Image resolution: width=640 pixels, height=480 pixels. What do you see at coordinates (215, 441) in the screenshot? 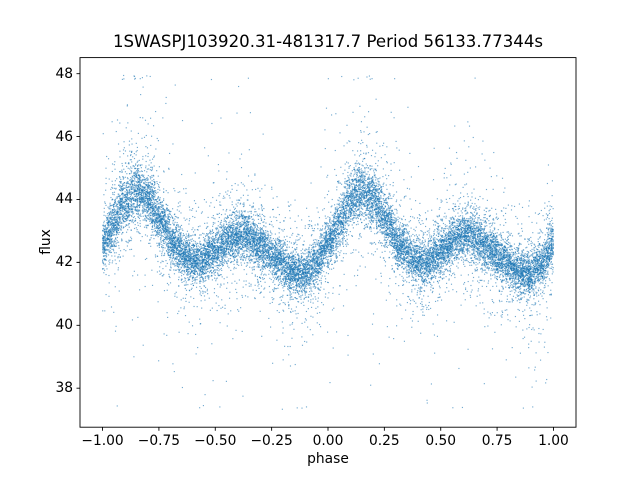
I see `x-tick-label: −0.50` at bounding box center [215, 441].